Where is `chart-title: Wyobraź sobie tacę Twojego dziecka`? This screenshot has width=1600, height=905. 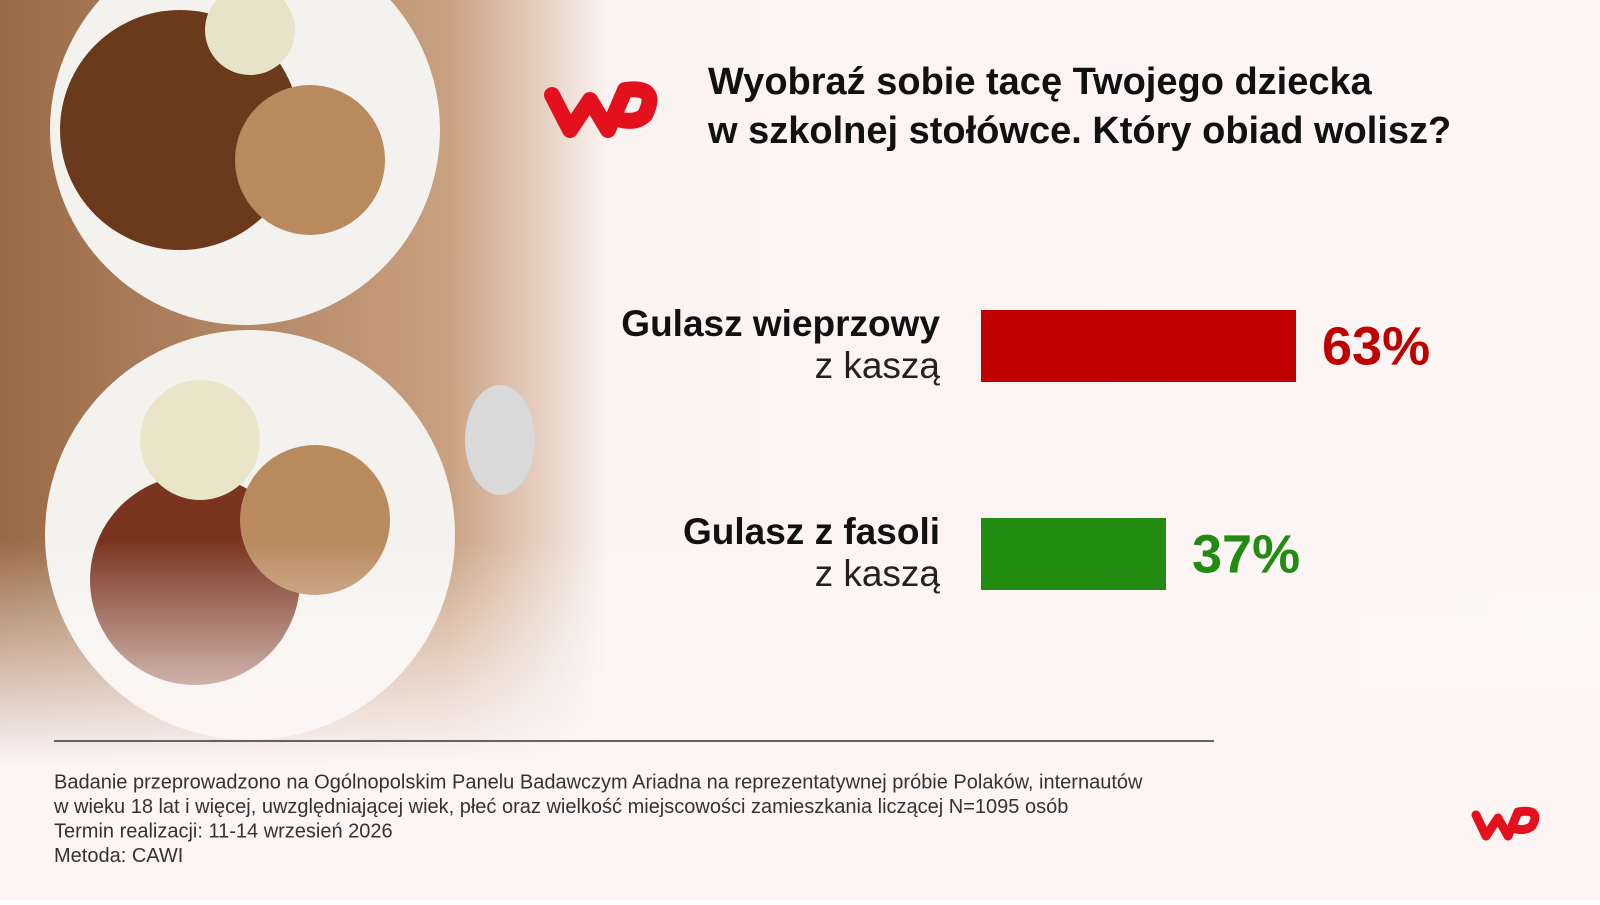
chart-title: Wyobraź sobie tacę Twojego dziecka is located at coordinates (1040, 82).